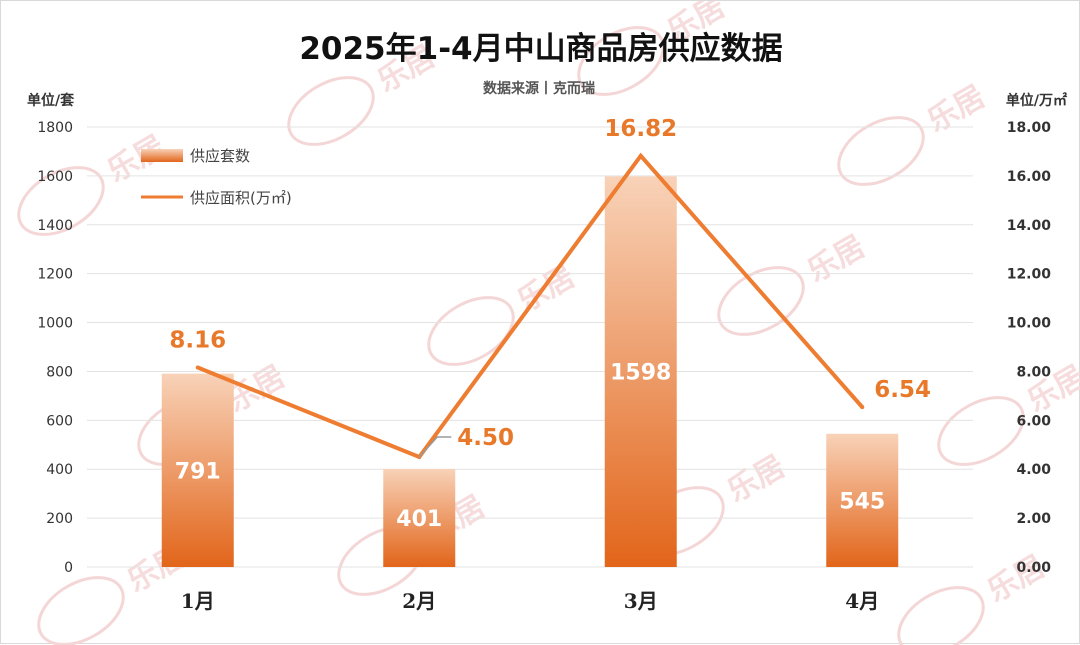  Describe the element at coordinates (1033, 519) in the screenshot. I see `right-tick-label: 2.00` at that location.